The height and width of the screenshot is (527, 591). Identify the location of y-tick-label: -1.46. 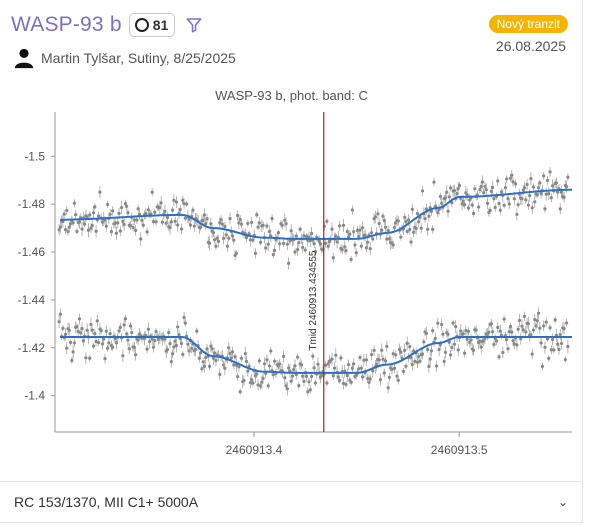
(32, 252).